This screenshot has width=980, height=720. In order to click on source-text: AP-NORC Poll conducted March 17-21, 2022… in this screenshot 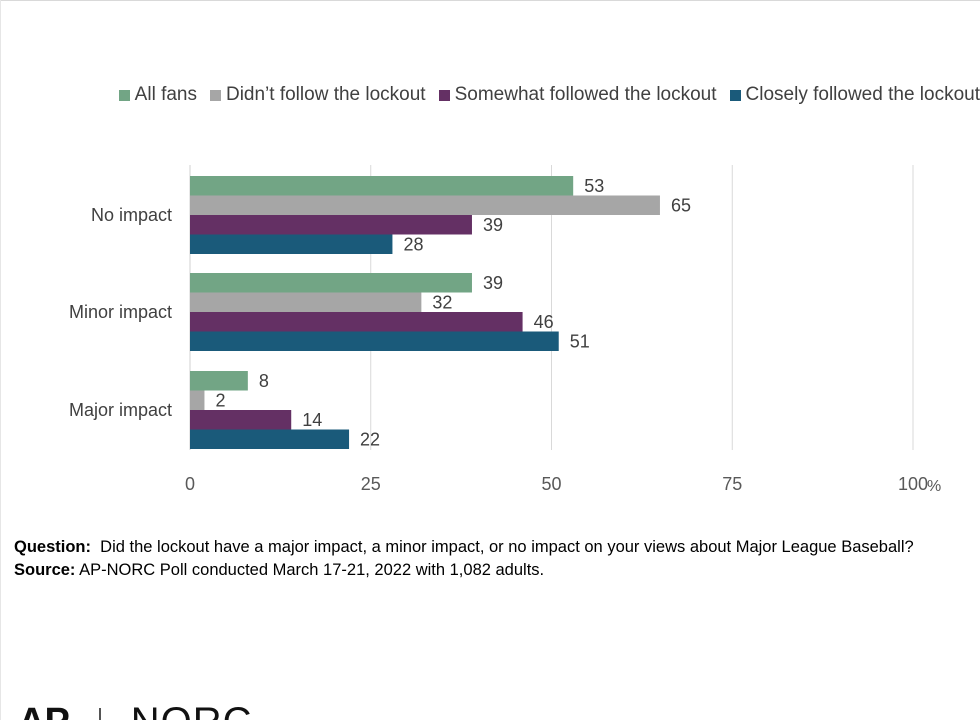, I will do `click(312, 569)`.